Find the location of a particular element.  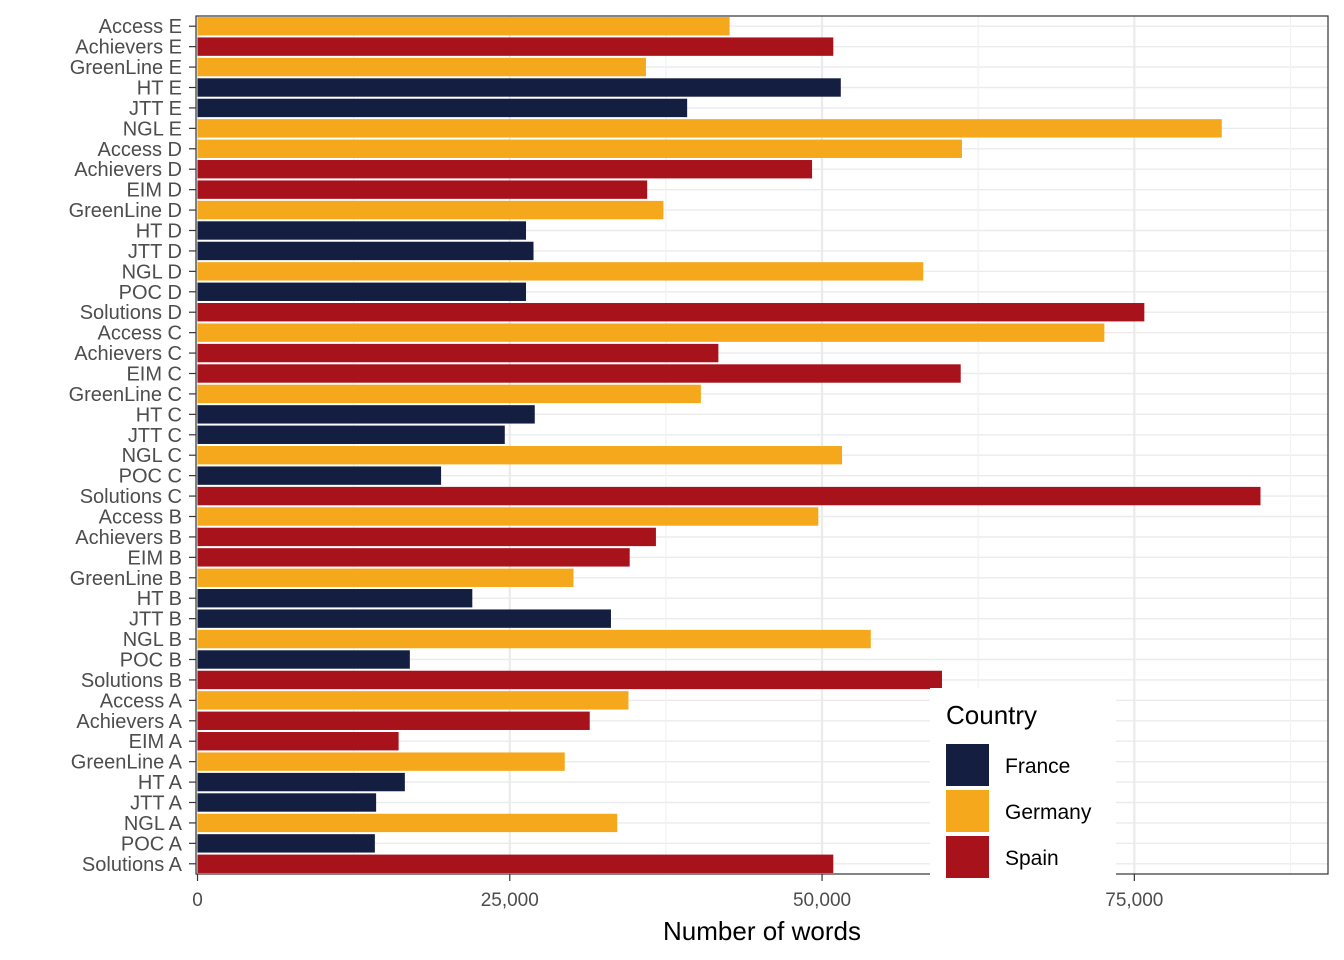

category-label: EIM C is located at coordinates (154, 375).